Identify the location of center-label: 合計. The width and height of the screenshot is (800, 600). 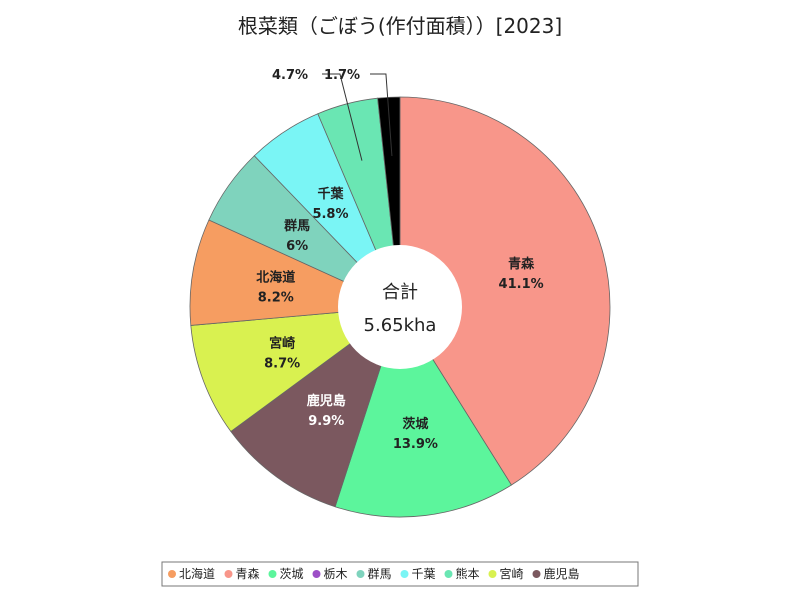
(400, 292).